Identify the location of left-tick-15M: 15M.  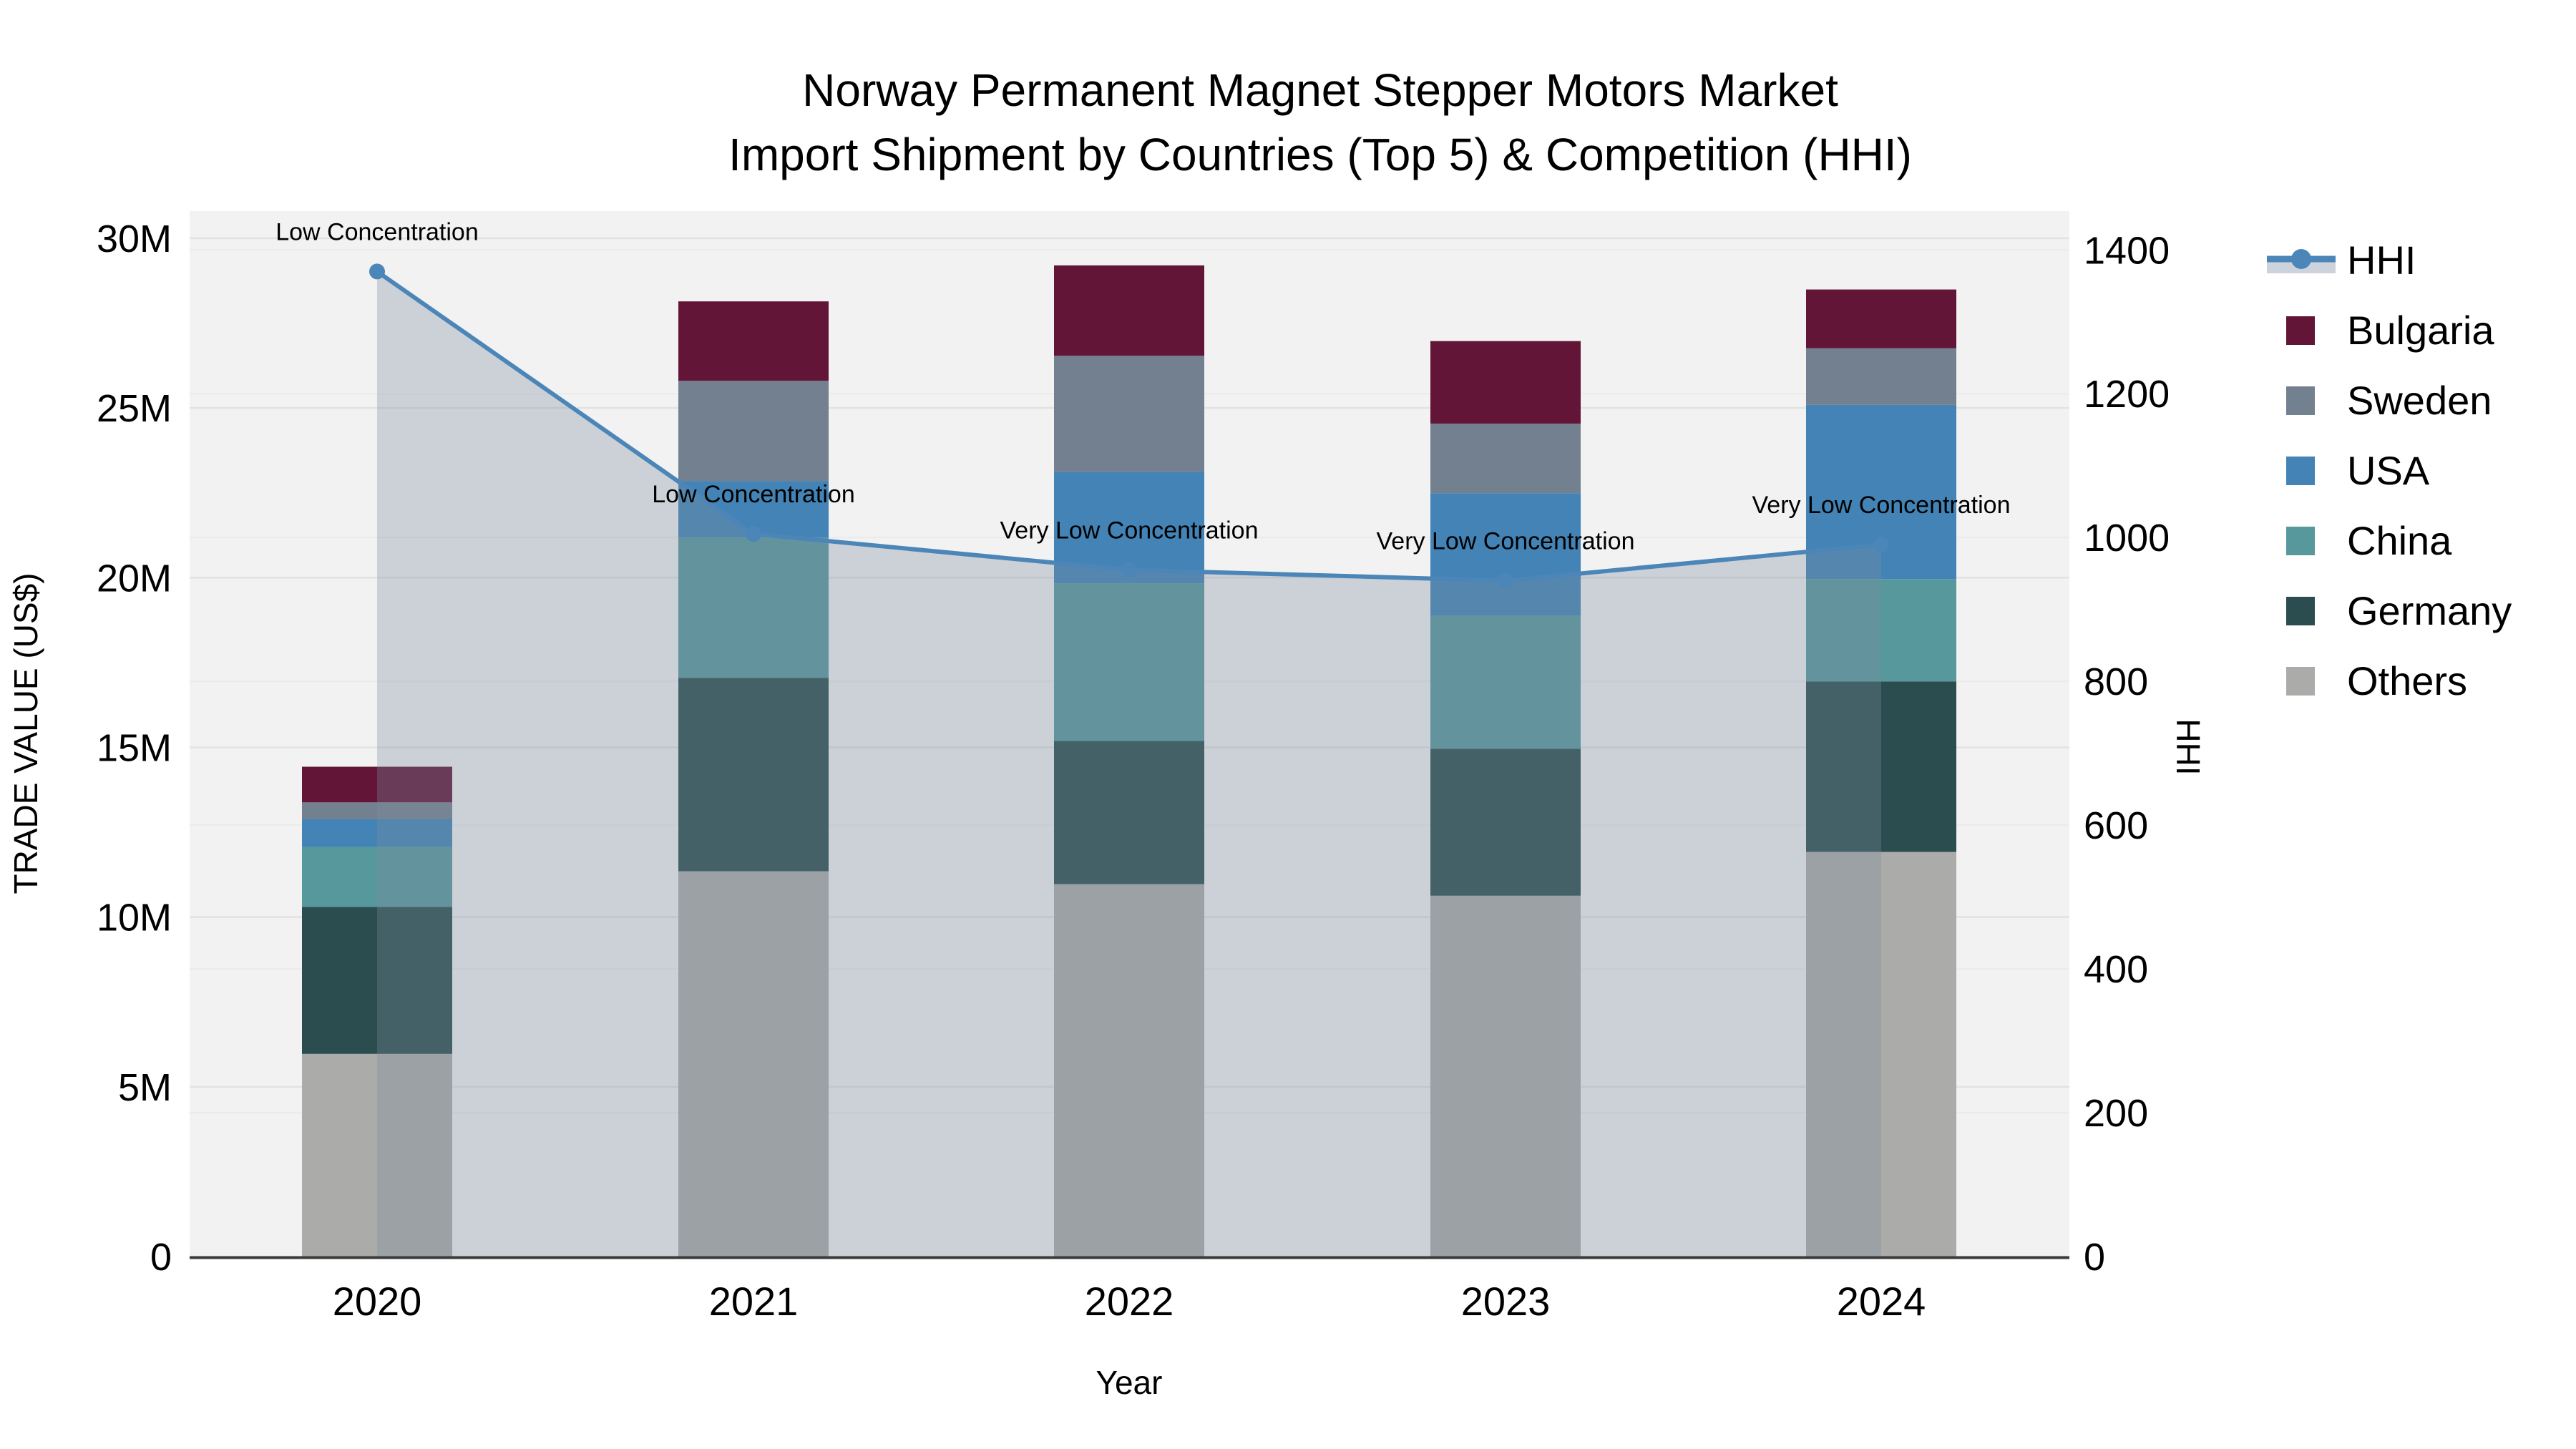
(134, 747).